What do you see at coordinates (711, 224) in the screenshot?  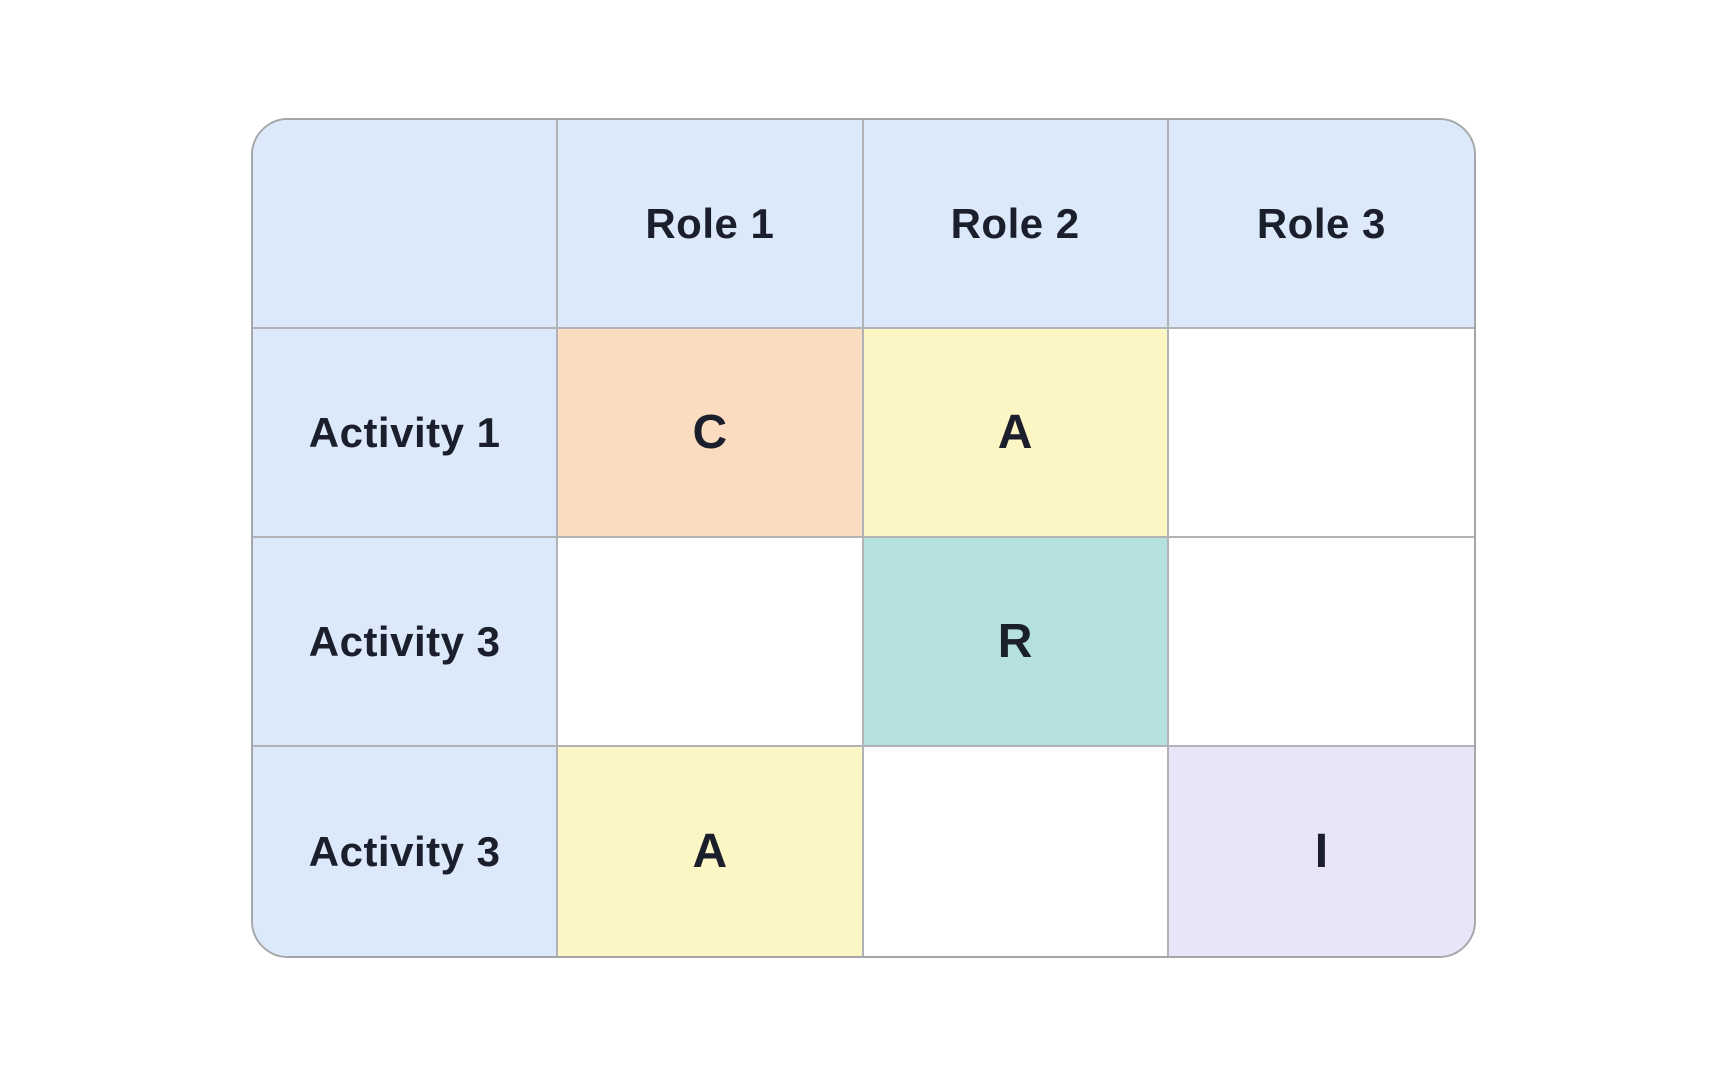 I see `column-header-role-1: Role 1` at bounding box center [711, 224].